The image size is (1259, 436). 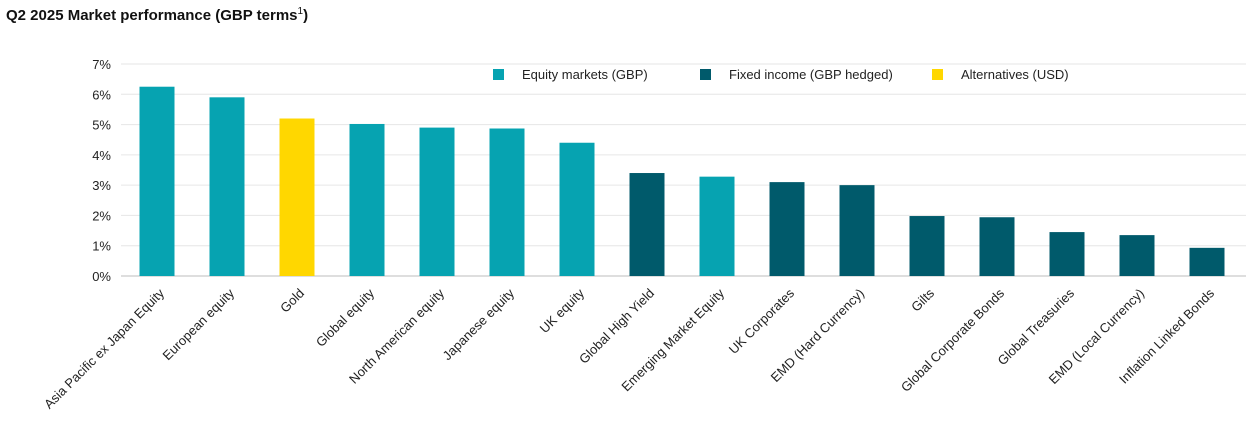 I want to click on x-tick-label: UK equity, so click(x=562, y=310).